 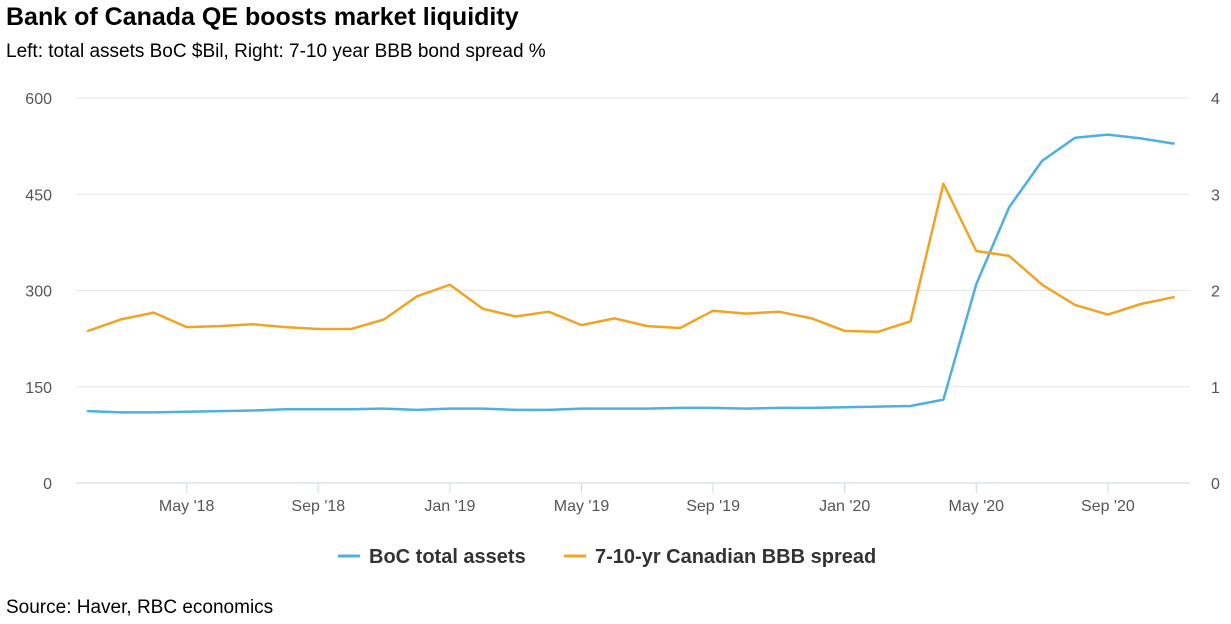 I want to click on y-right-tick-label: 4, so click(x=1215, y=99).